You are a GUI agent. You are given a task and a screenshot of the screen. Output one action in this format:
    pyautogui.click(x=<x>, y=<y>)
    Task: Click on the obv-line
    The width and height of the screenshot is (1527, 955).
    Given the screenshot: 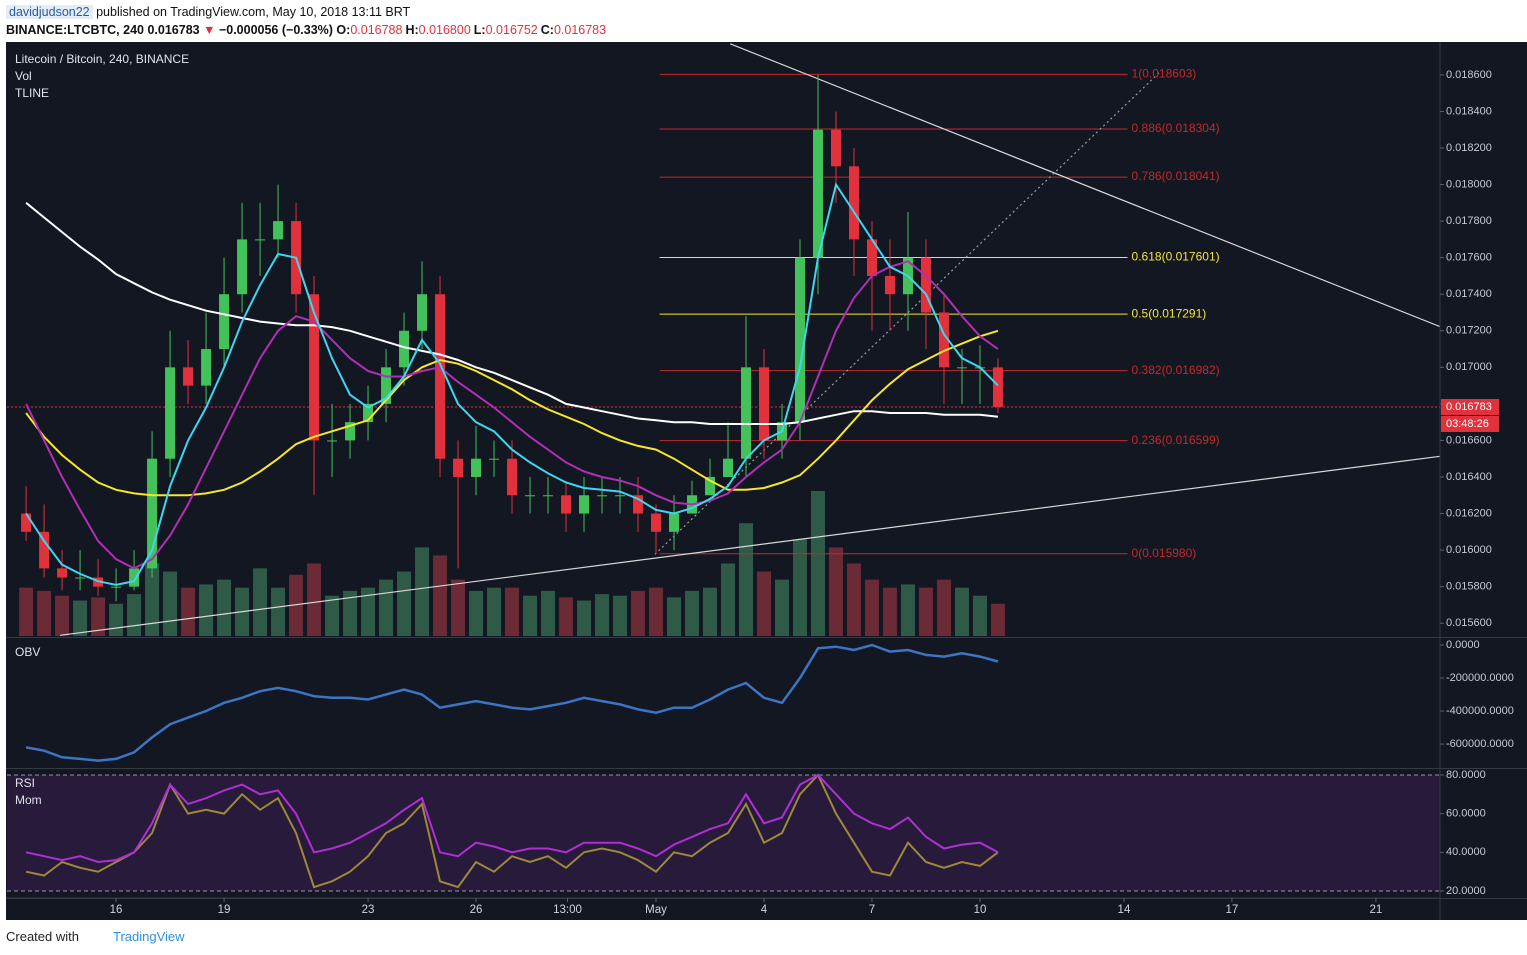 What is the action you would take?
    pyautogui.click(x=512, y=702)
    